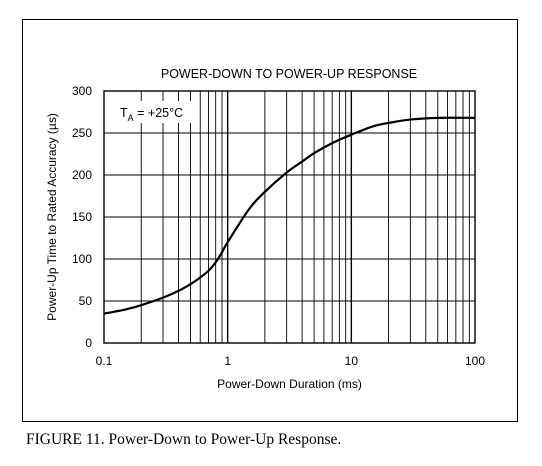 This screenshot has height=466, width=542. Describe the element at coordinates (289, 74) in the screenshot. I see `chart-title: POWER-DOWN TO POWER-UP RESPONSE` at that location.